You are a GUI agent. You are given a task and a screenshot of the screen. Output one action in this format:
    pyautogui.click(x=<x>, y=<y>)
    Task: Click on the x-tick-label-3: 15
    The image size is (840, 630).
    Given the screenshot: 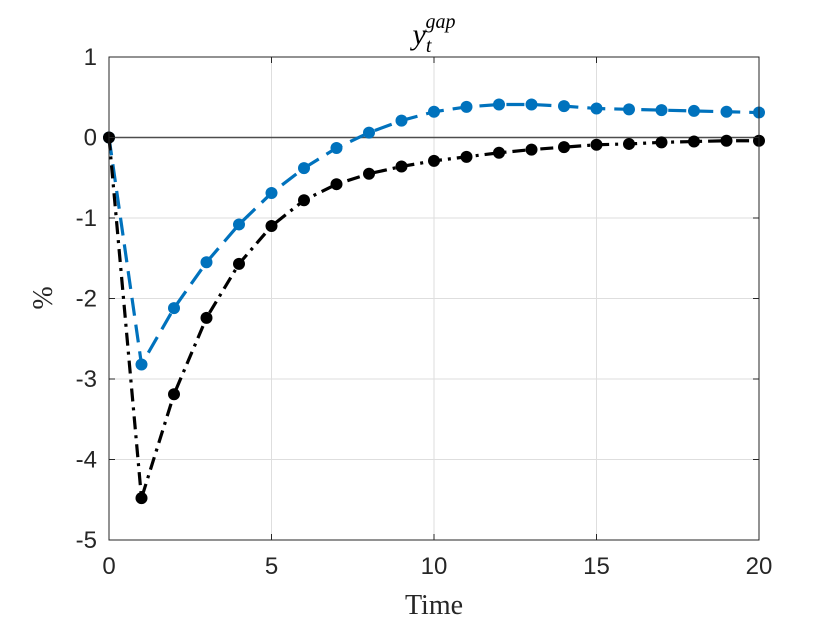 What is the action you would take?
    pyautogui.click(x=596, y=566)
    